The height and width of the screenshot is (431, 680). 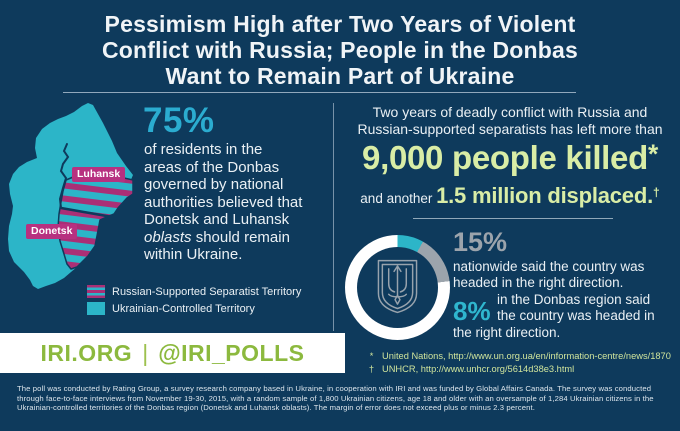 I want to click on column-divider, so click(x=333, y=217).